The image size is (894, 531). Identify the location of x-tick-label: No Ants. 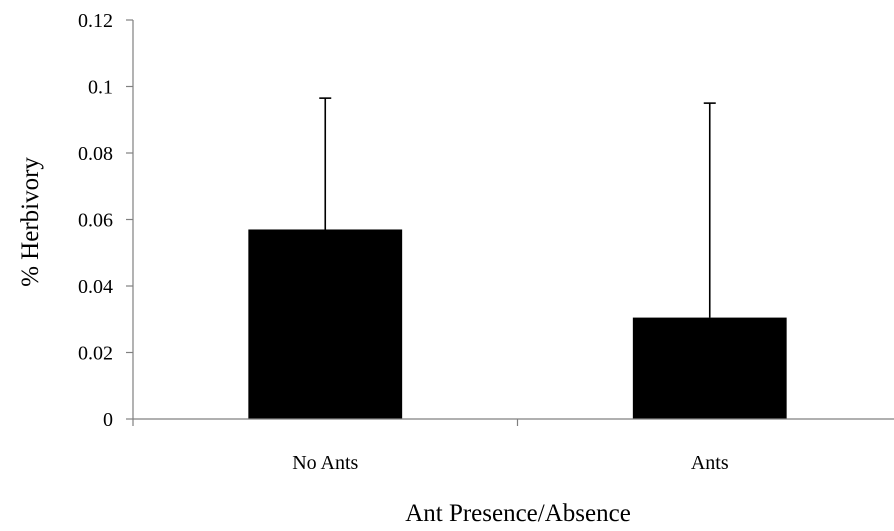
(325, 463).